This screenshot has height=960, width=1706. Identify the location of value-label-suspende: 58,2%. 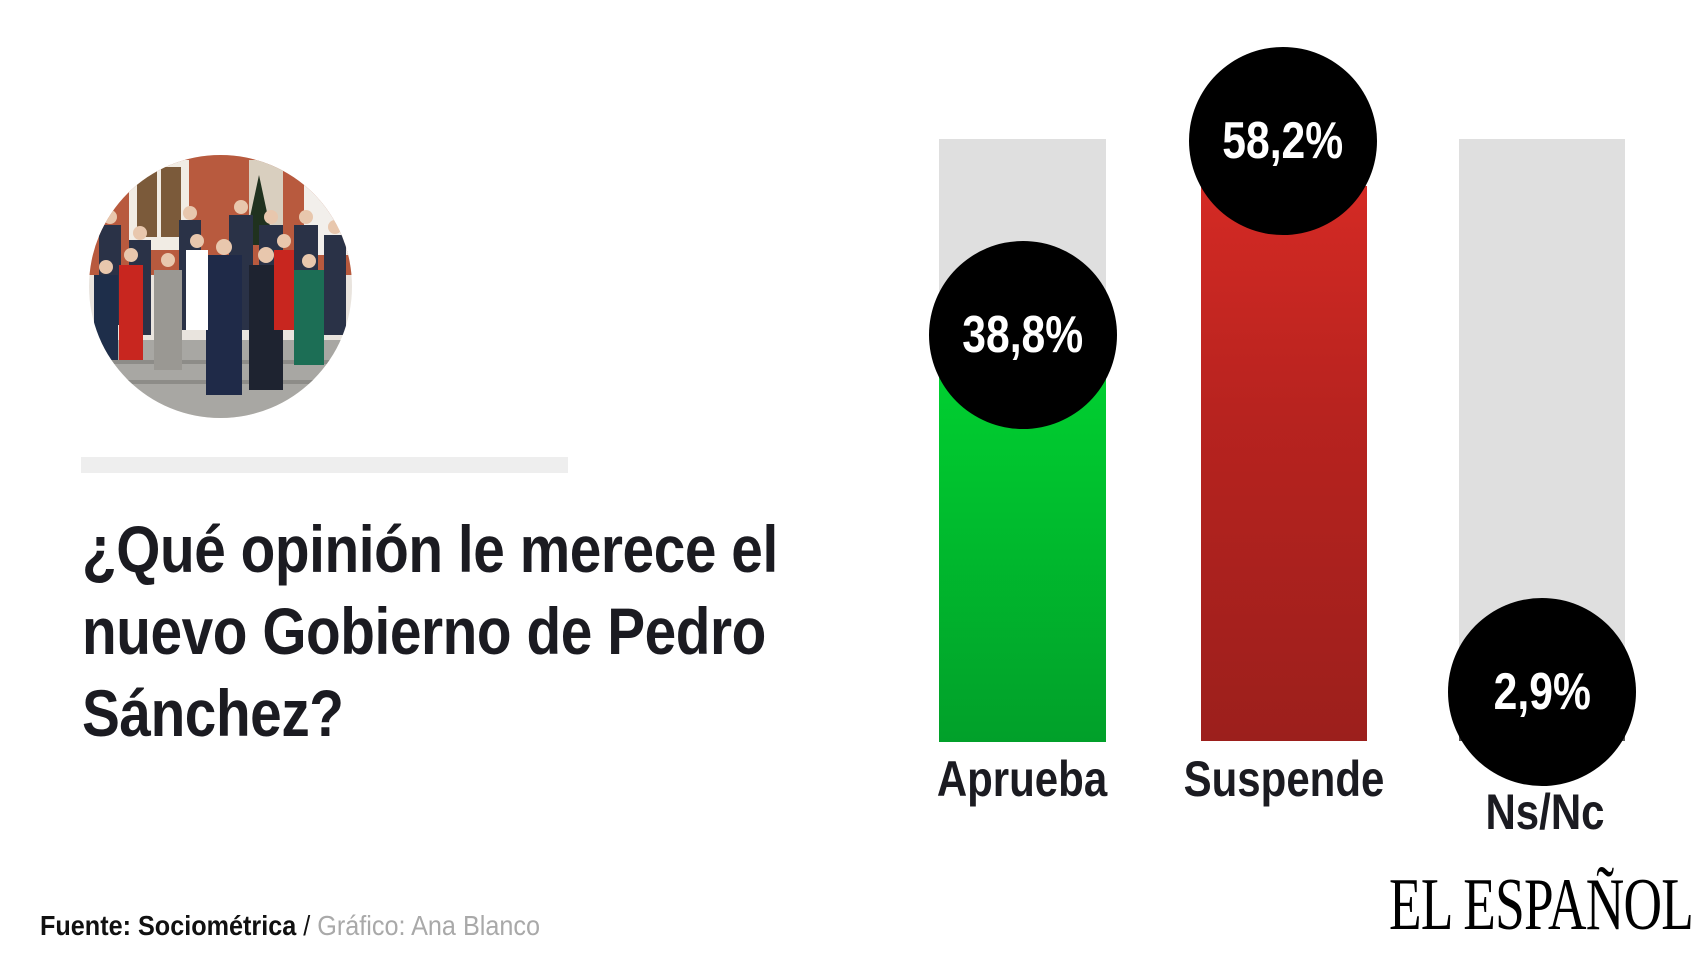
(1283, 141).